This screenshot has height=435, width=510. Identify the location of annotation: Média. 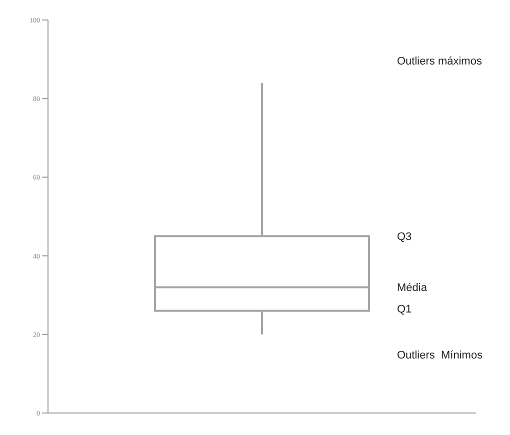
(412, 288).